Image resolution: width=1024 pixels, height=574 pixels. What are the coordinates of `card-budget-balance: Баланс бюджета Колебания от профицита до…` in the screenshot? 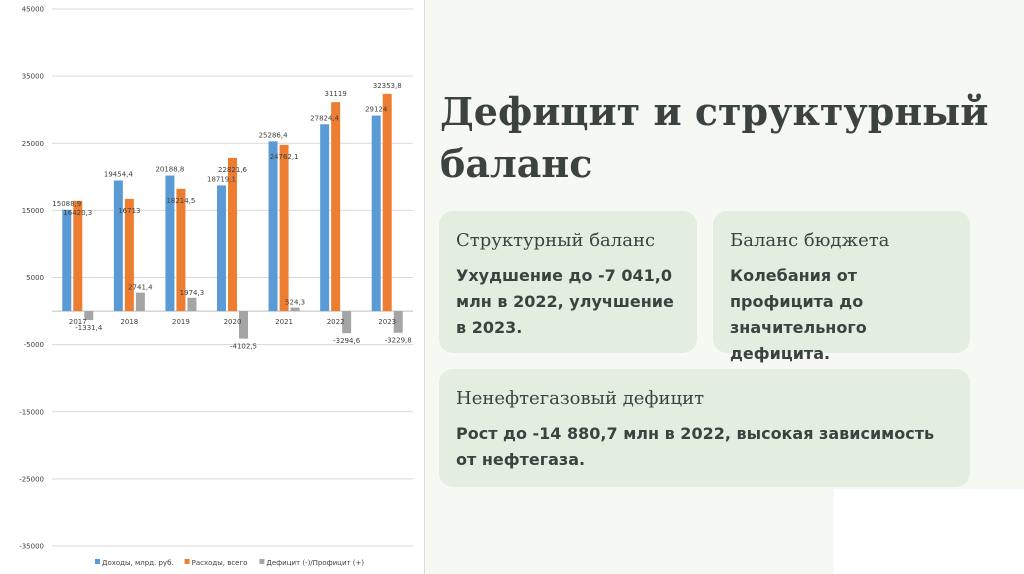 It's located at (841, 287).